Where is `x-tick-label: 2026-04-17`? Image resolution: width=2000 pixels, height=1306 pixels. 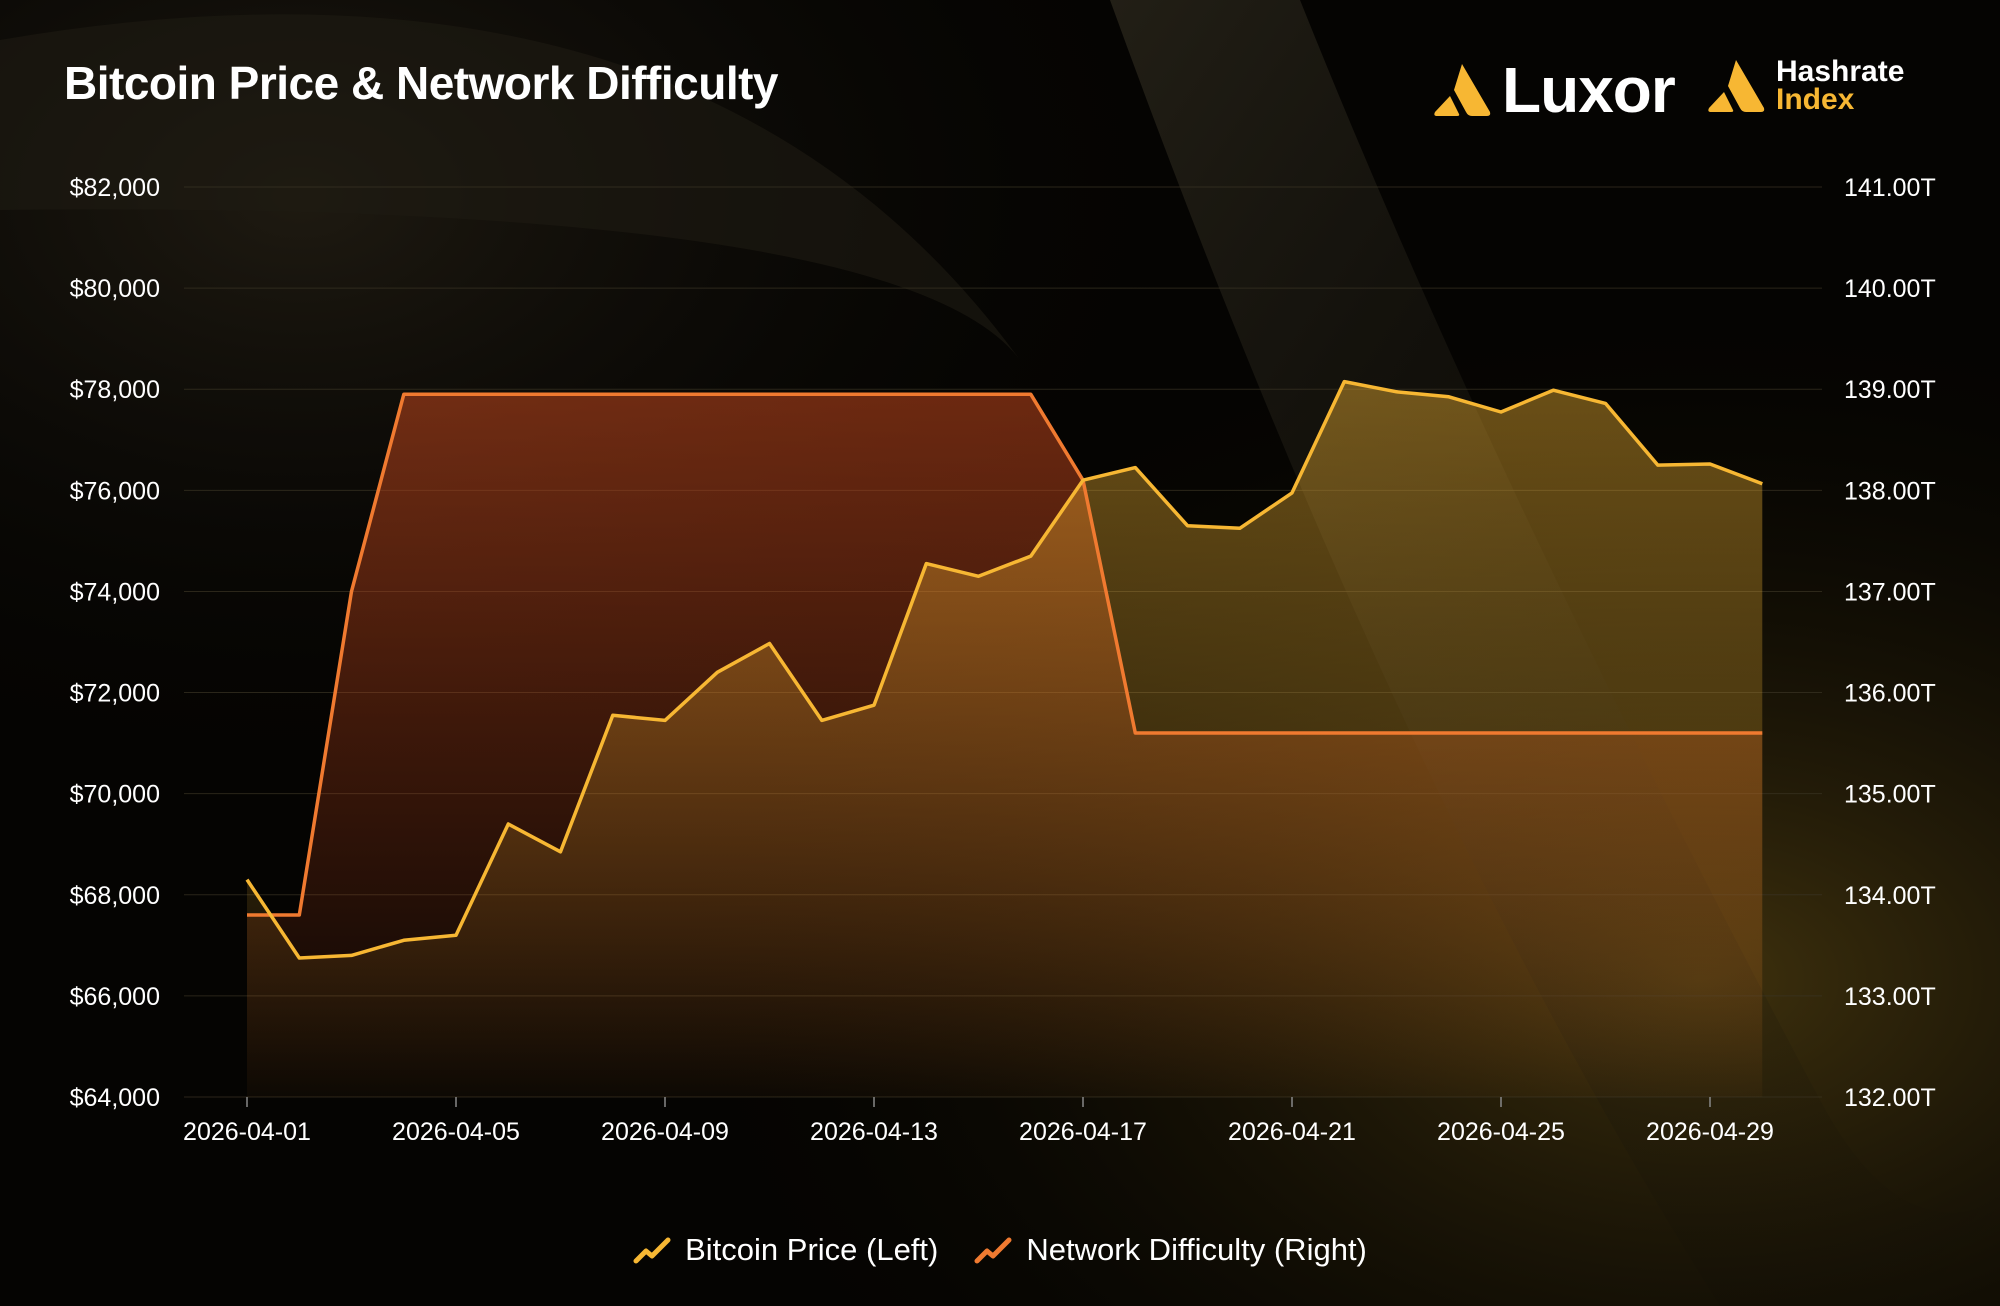 x-tick-label: 2026-04-17 is located at coordinates (1083, 1132).